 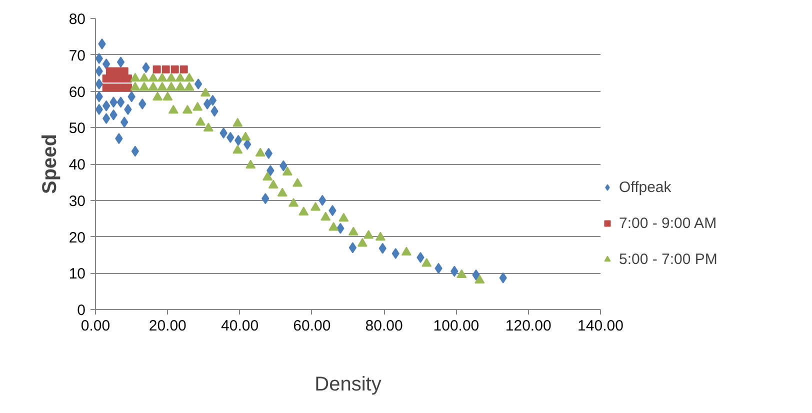 I want to click on y-tick-label: 20, so click(x=77, y=237).